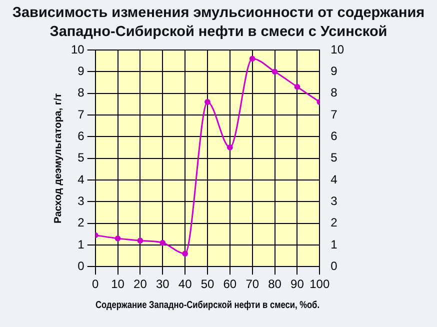 Image resolution: width=437 pixels, height=327 pixels. I want to click on x-axis-title: Содержание Западно-Сибирской нефти в смеси, %об., so click(208, 304).